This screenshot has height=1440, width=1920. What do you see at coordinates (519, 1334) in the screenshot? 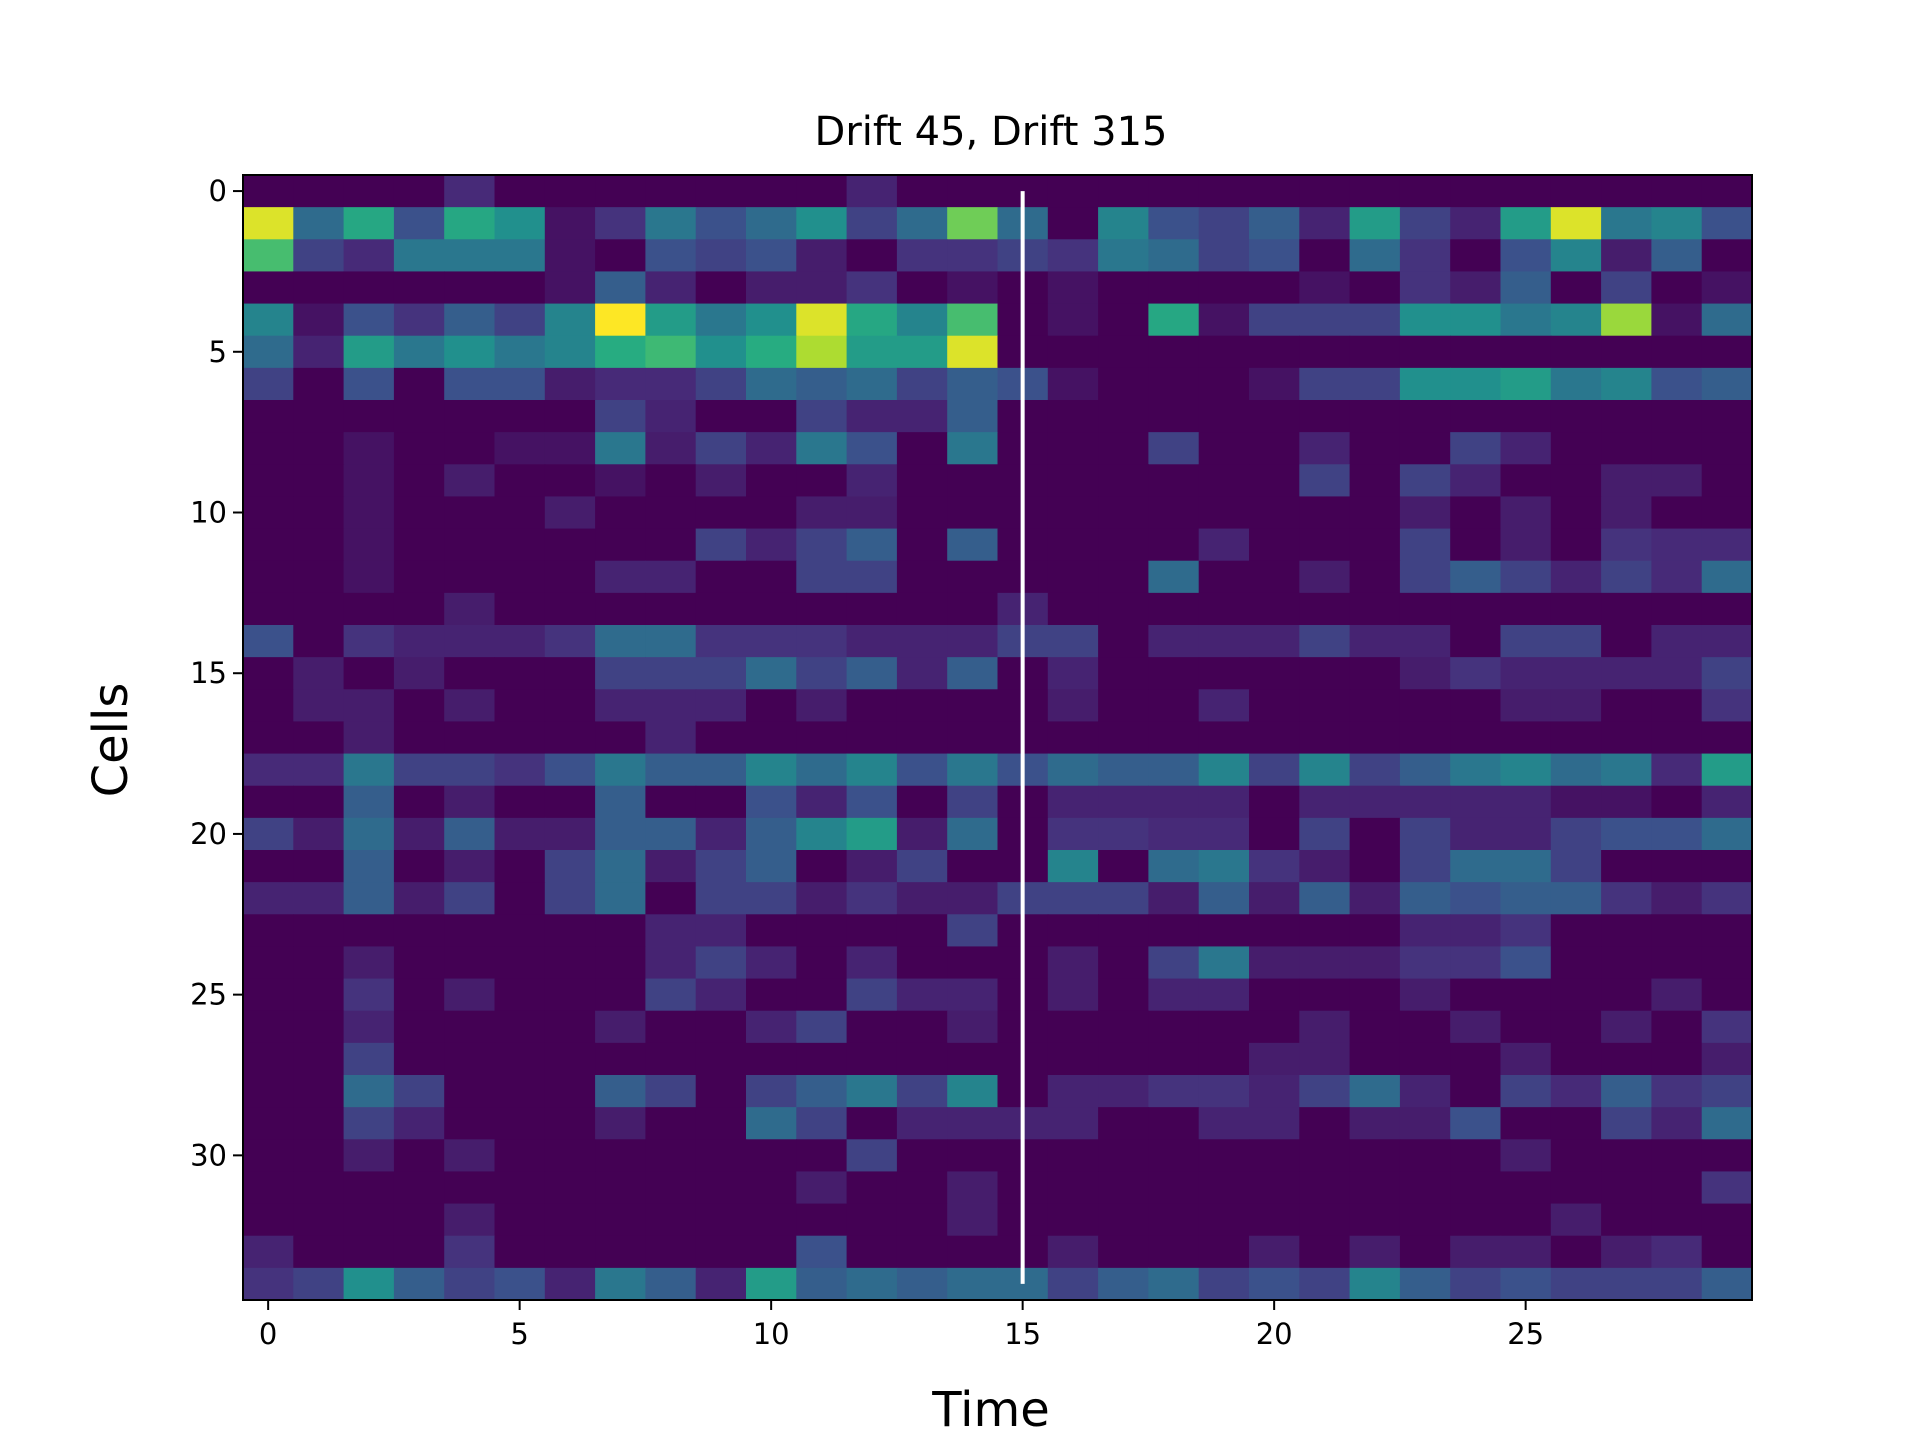
I see `x-tick-label: 5` at bounding box center [519, 1334].